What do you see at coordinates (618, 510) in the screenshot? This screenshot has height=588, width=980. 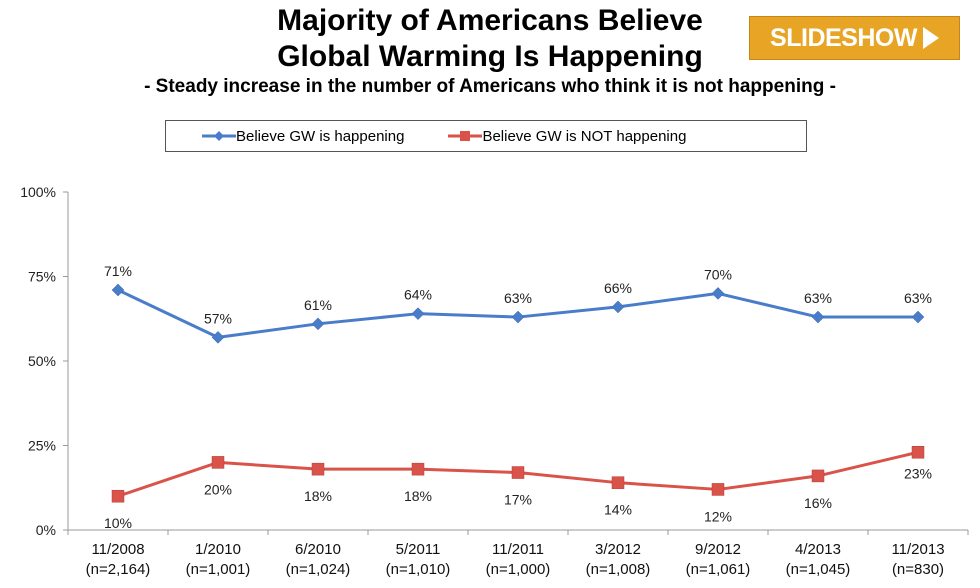 I see `data-label: 14%` at bounding box center [618, 510].